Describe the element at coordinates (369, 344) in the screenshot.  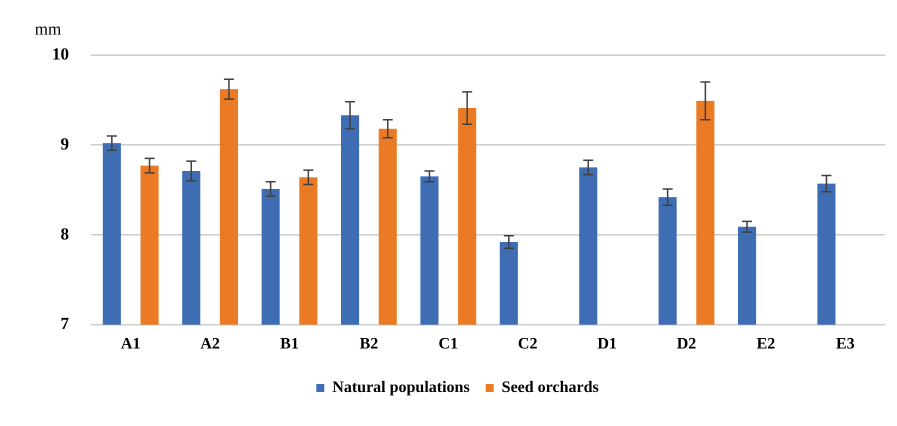
I see `x-tick-label: B2` at that location.